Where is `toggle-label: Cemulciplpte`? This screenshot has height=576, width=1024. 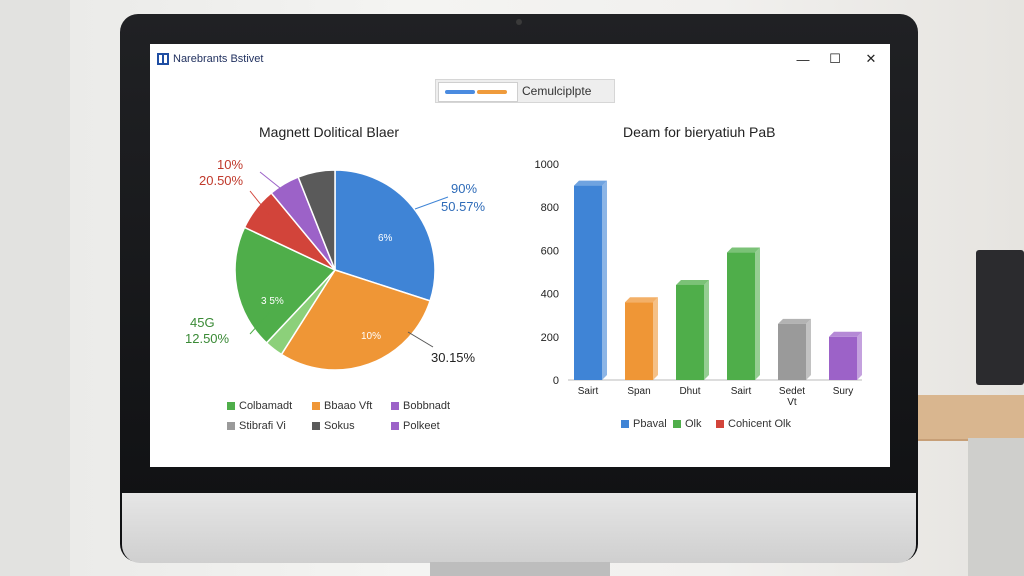
toggle-label: Cemulciplpte is located at coordinates (557, 91).